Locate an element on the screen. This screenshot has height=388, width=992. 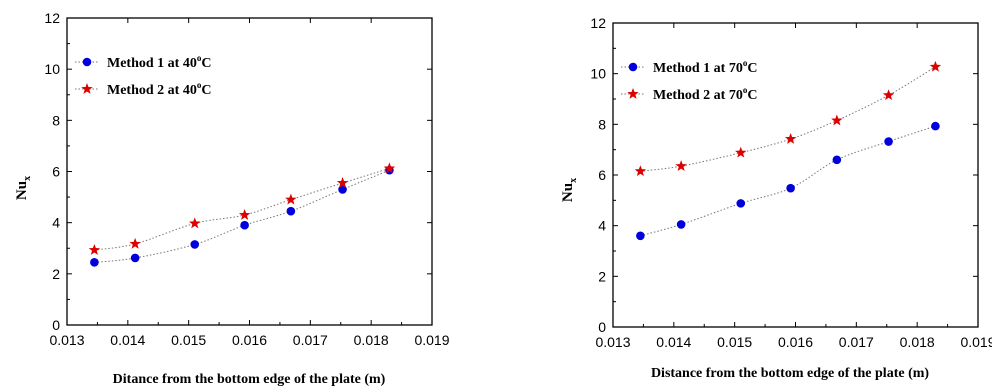
legend: Method 1 at 70oC Method 2 at 70oC is located at coordinates (689, 80).